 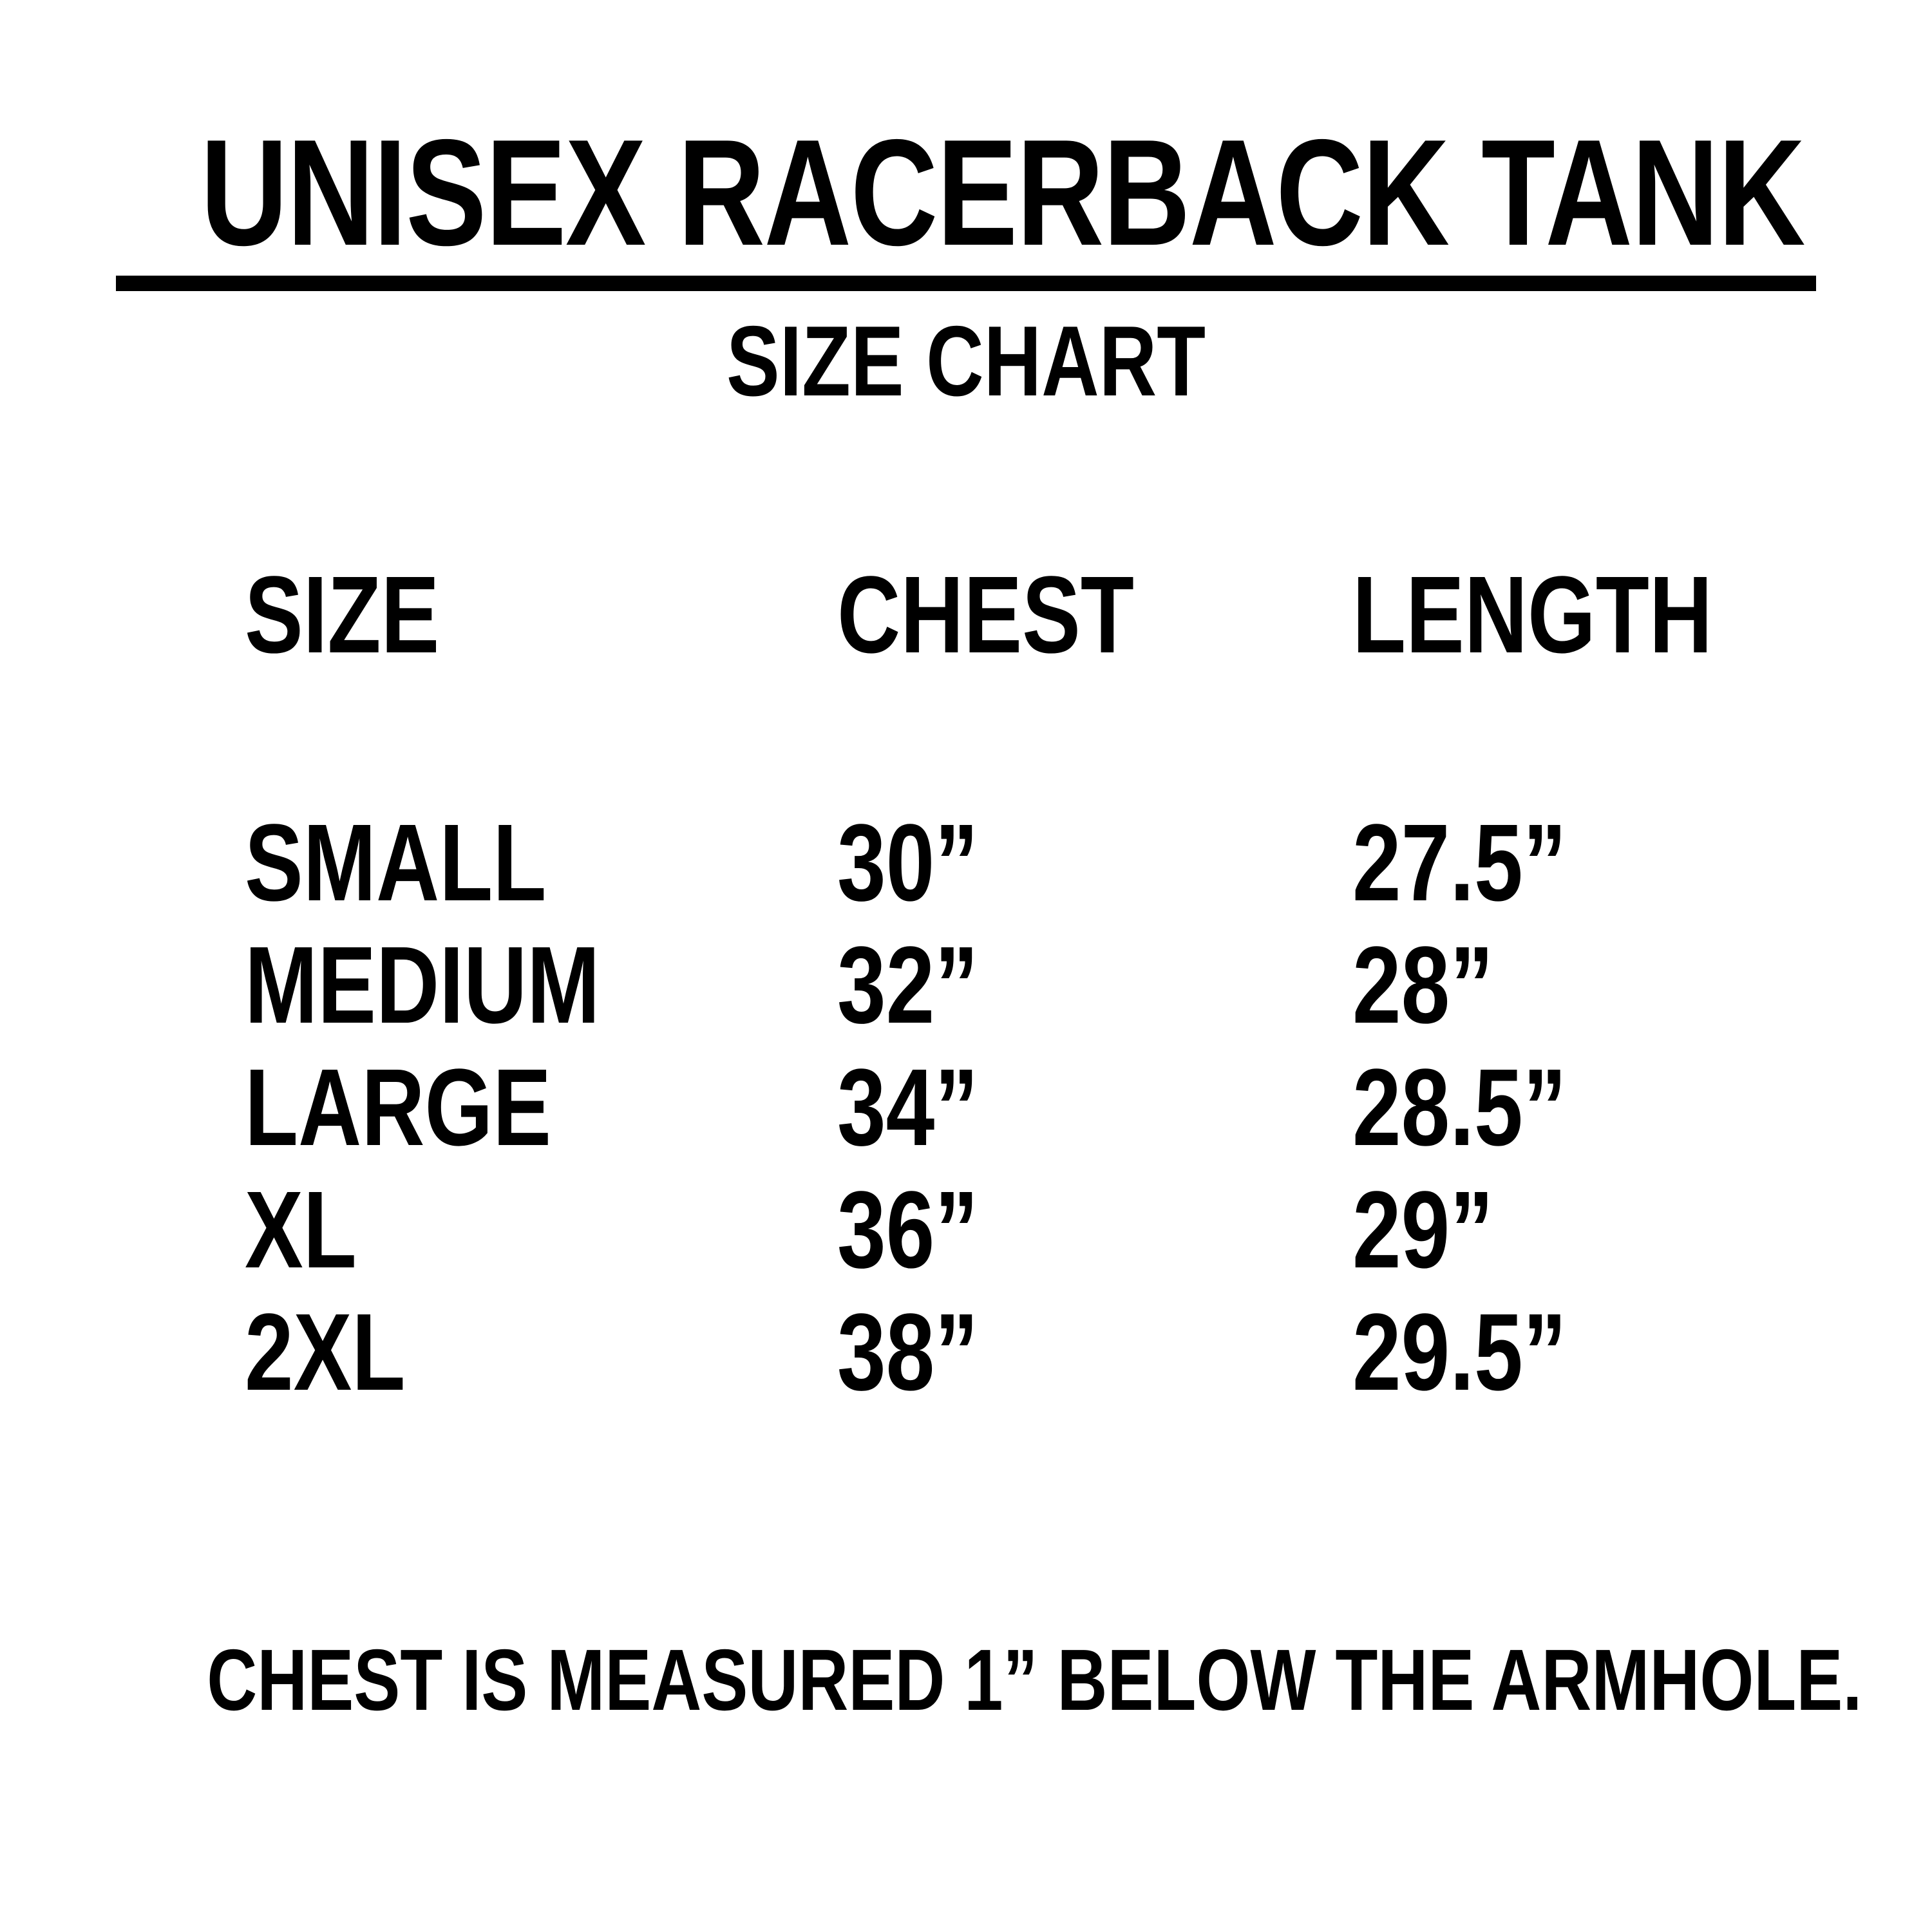 What do you see at coordinates (908, 985) in the screenshot?
I see `row-medium-chest: 32”` at bounding box center [908, 985].